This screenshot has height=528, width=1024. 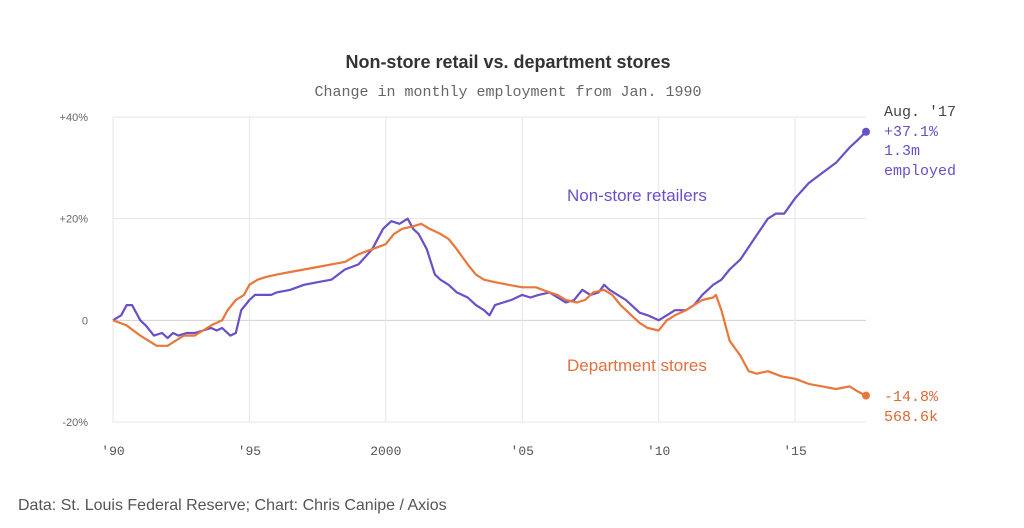 I want to click on y-axis: +40% +20% 0 -20%, so click(x=74, y=270).